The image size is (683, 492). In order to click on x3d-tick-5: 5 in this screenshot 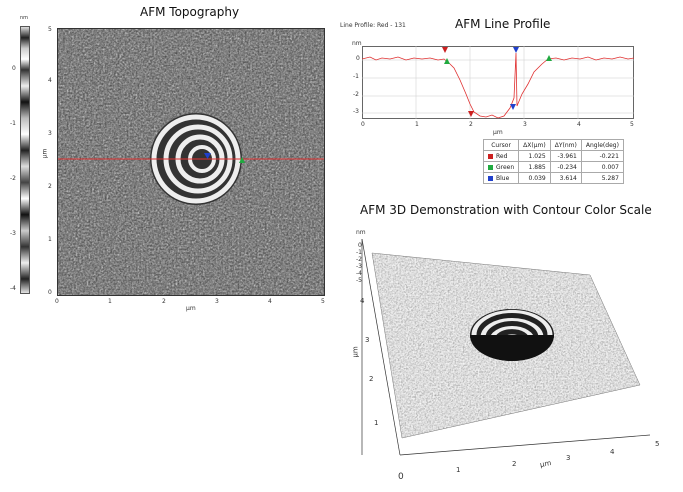, I will do `click(657, 444)`.